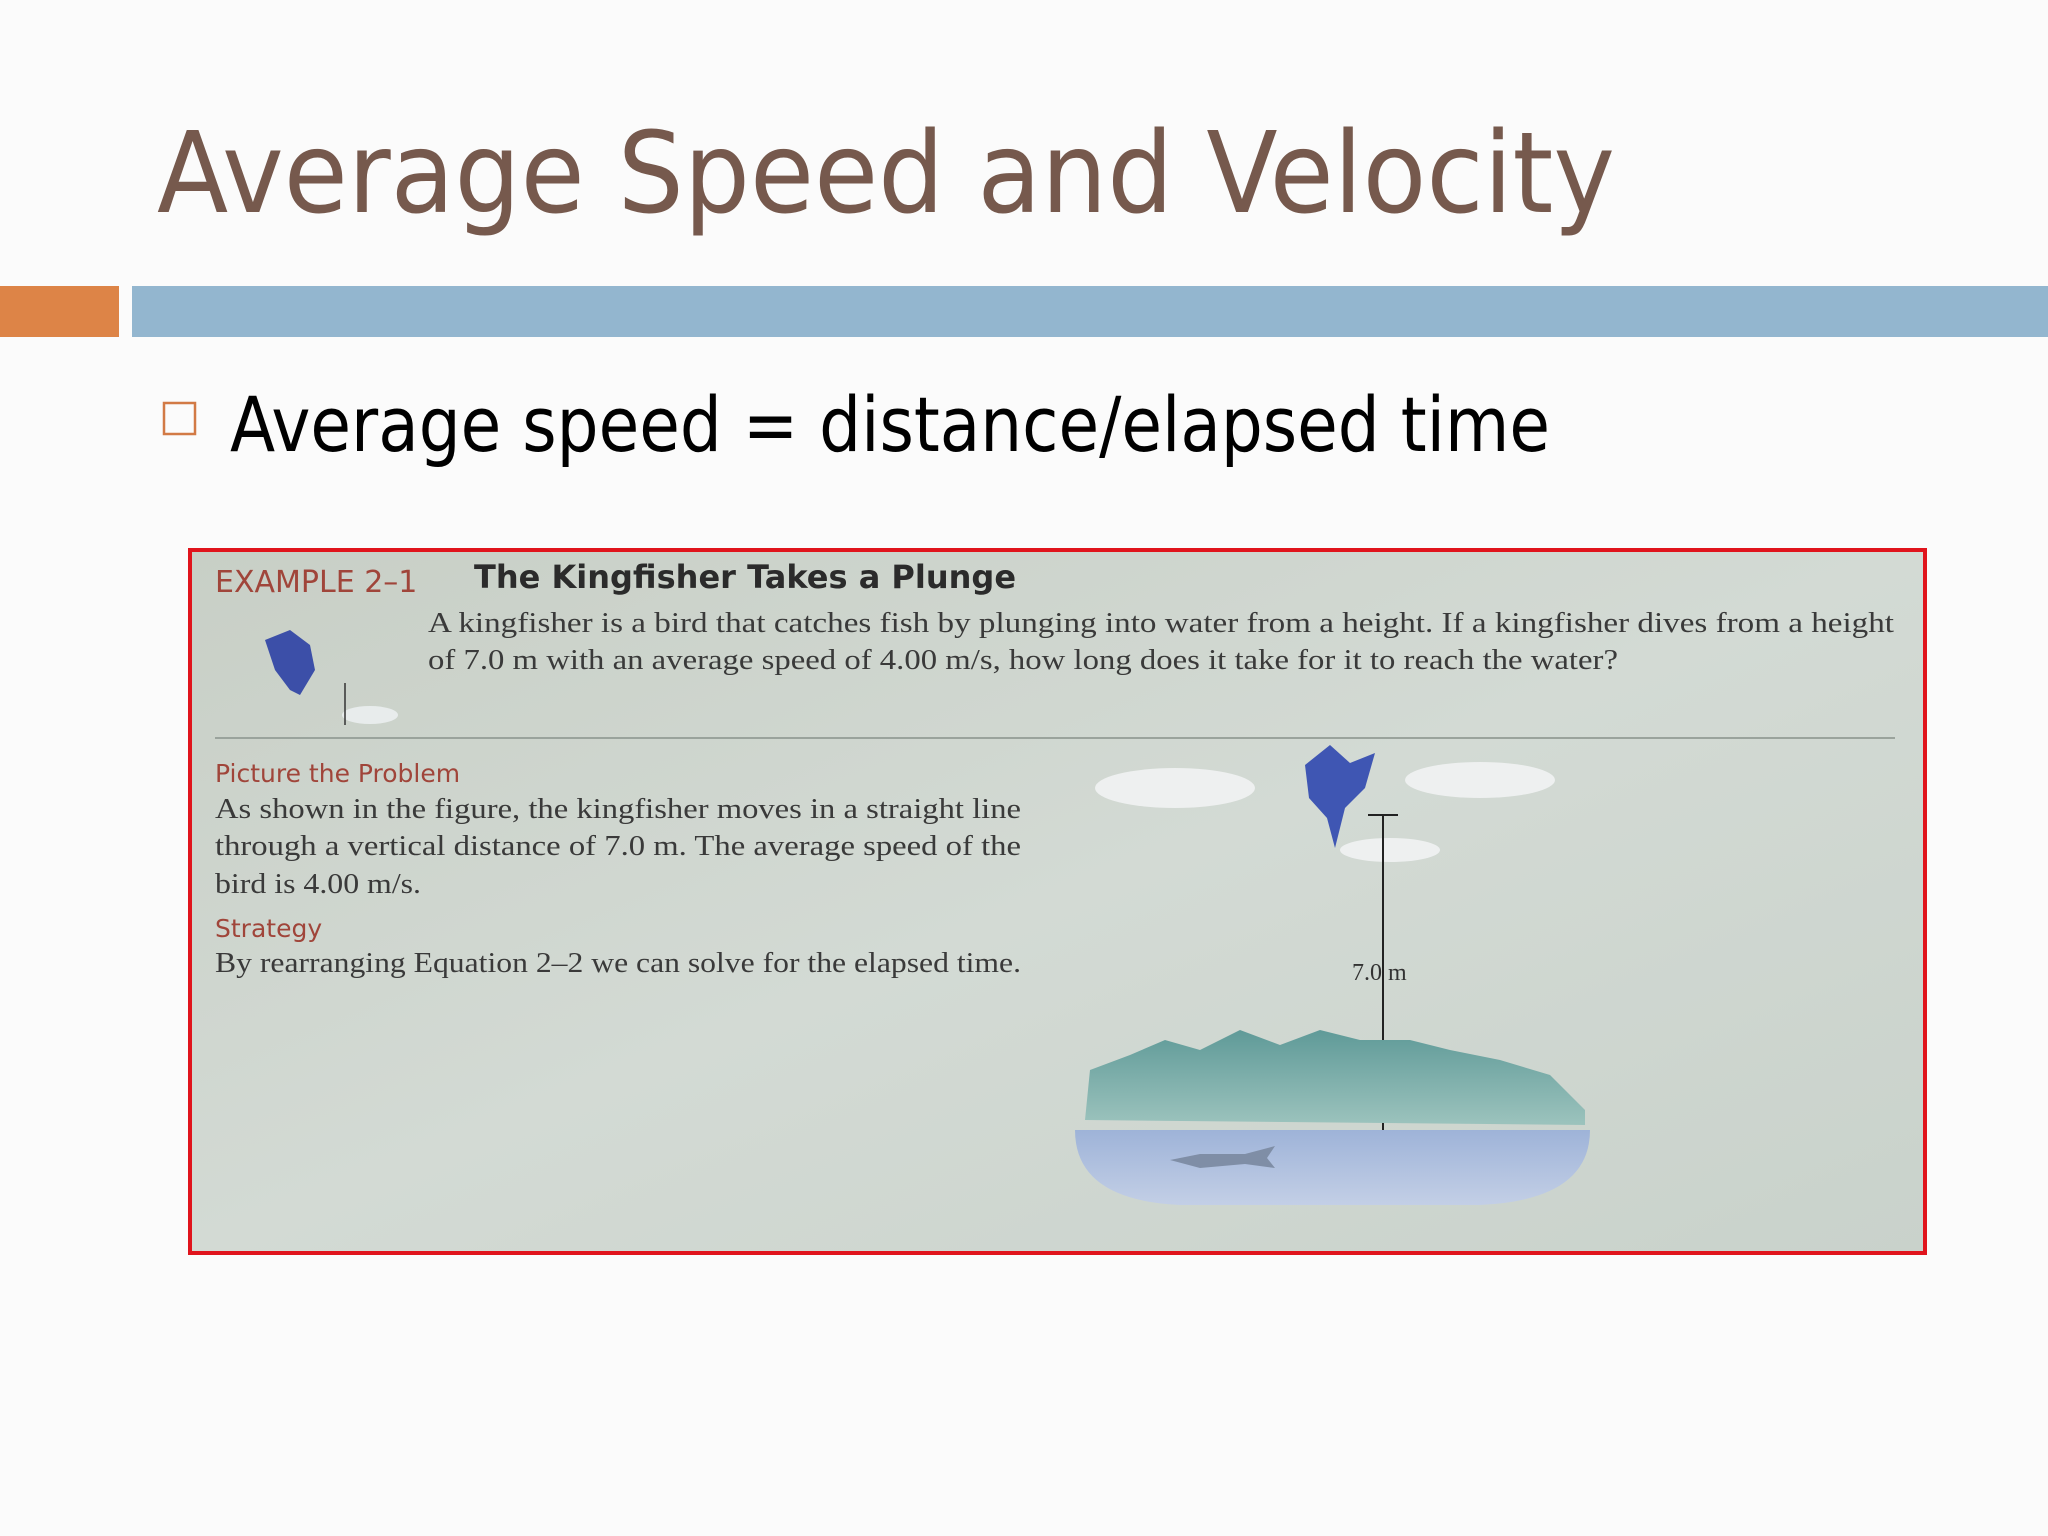 Image resolution: width=2048 pixels, height=1536 pixels. I want to click on strategy-heading: Strategy, so click(268, 928).